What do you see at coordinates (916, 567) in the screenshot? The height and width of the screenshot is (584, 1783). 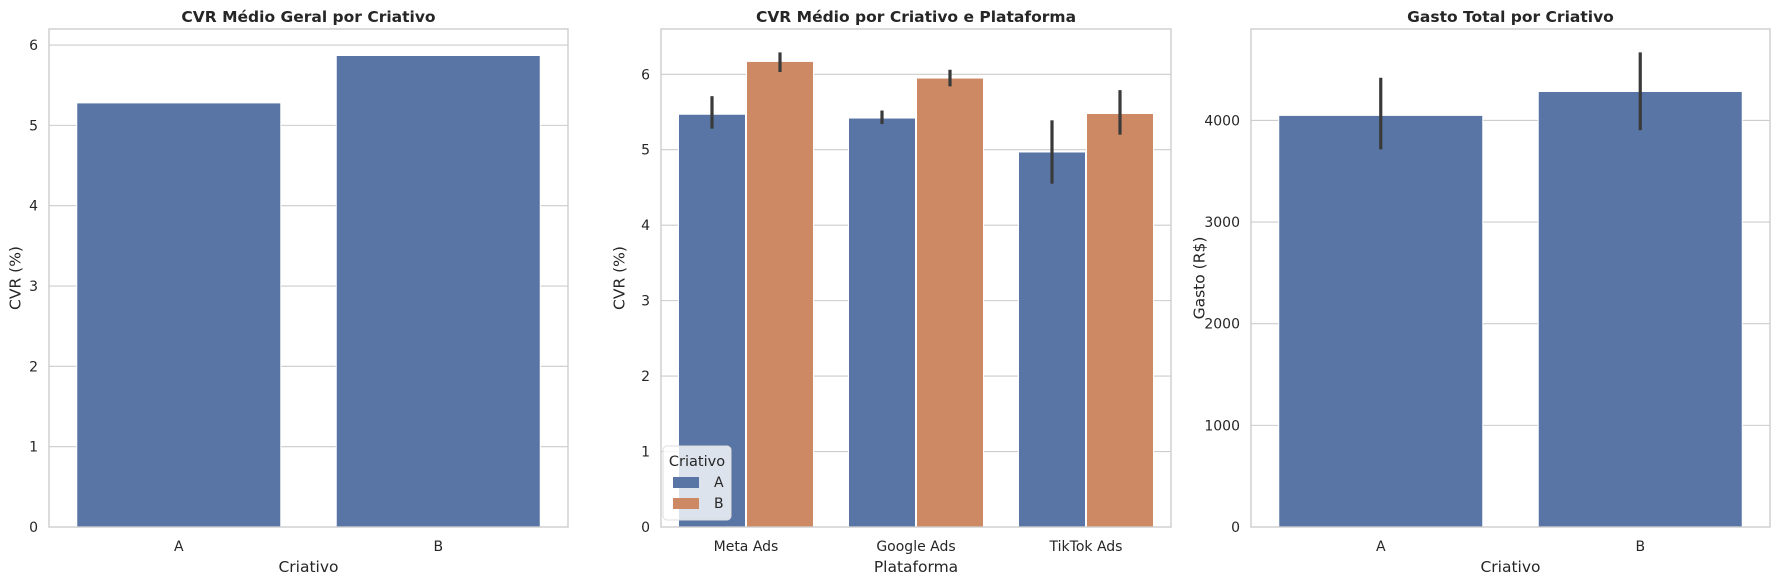 I see `x-axis-label: Plataforma` at bounding box center [916, 567].